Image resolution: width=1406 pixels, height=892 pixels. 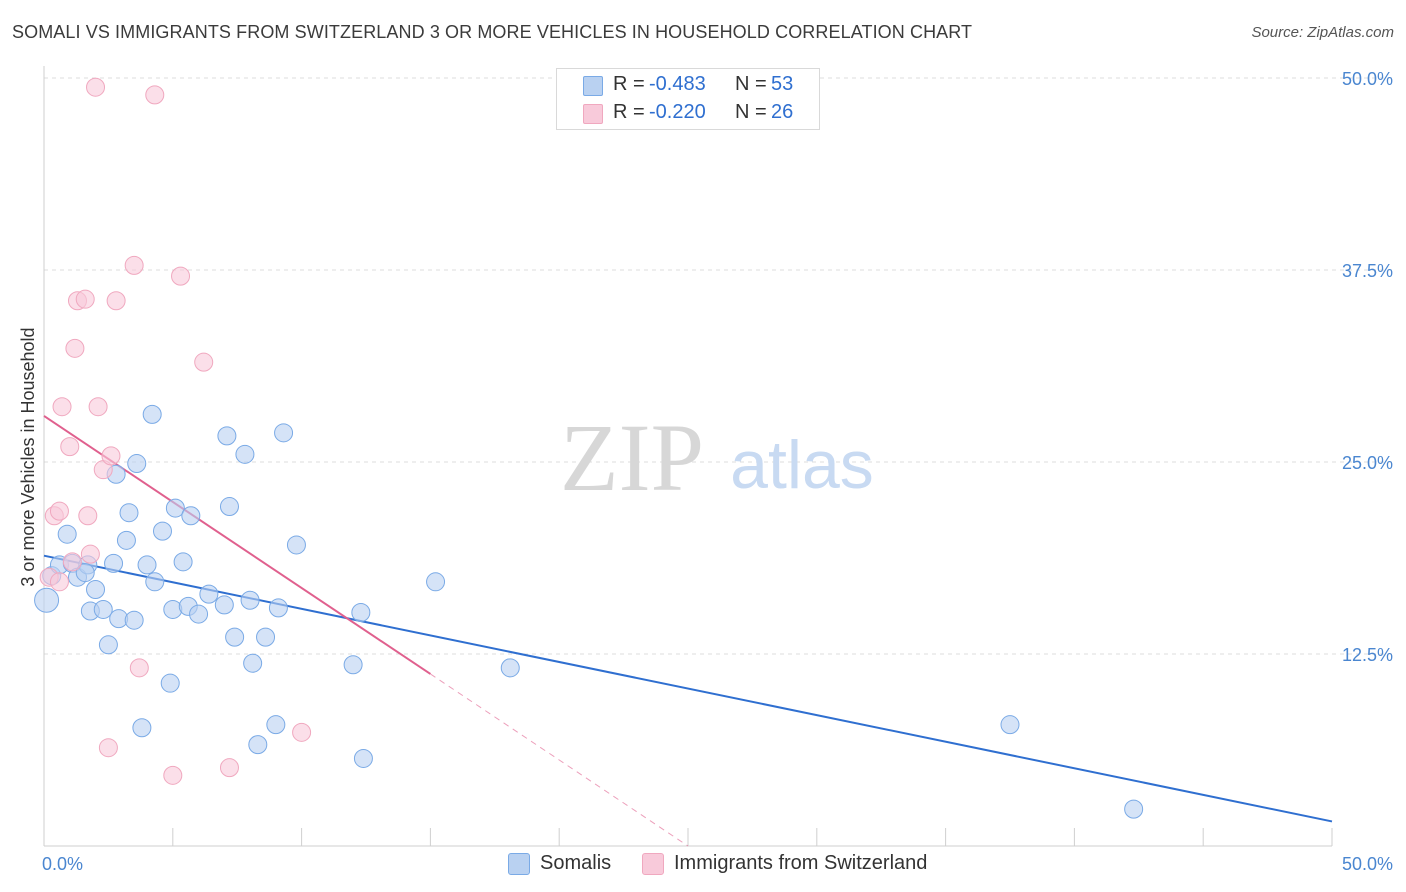 I want to click on legend-n-value: 26, so click(x=782, y=112).